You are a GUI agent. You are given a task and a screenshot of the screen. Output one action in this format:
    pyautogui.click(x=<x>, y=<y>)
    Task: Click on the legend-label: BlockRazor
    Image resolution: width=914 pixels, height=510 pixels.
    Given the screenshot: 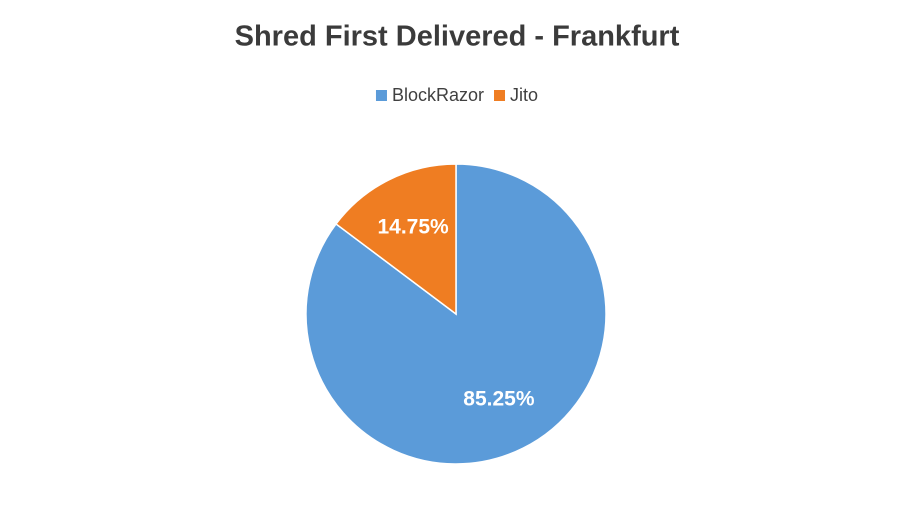 What is the action you would take?
    pyautogui.click(x=438, y=95)
    